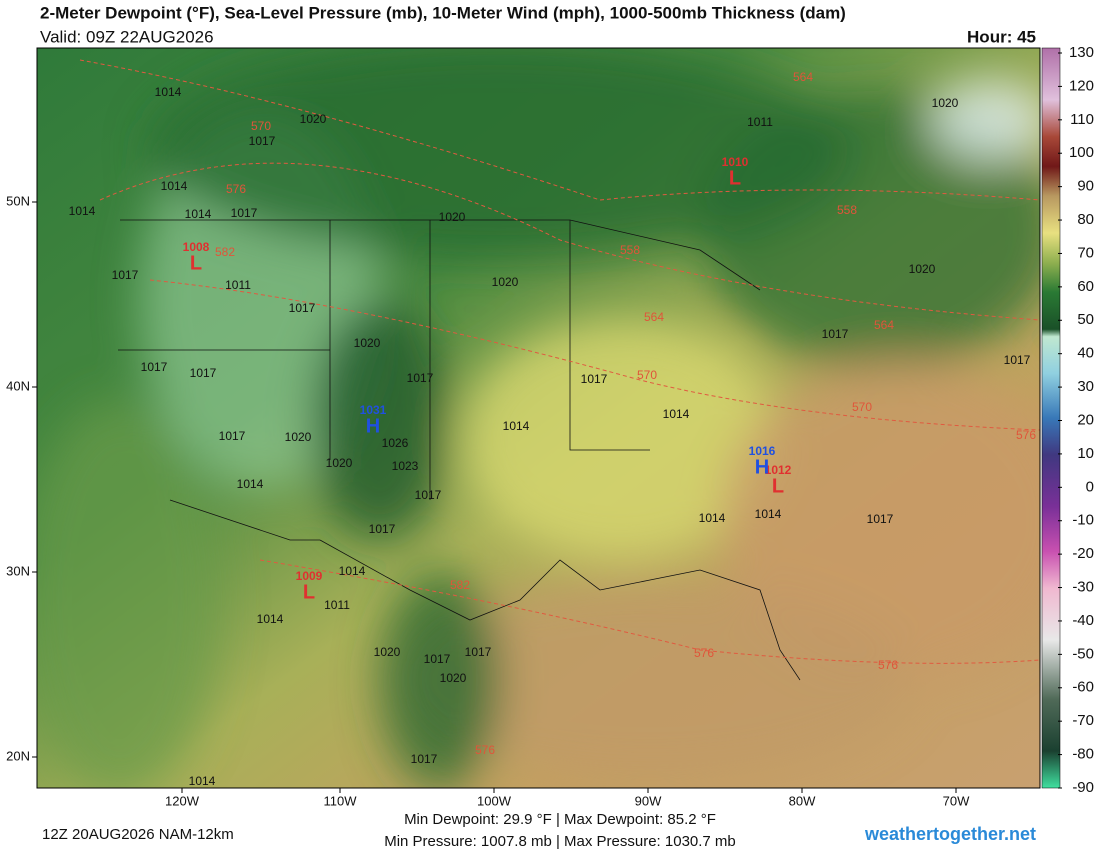  I want to click on colorbar-tick-label: 110, so click(1082, 119).